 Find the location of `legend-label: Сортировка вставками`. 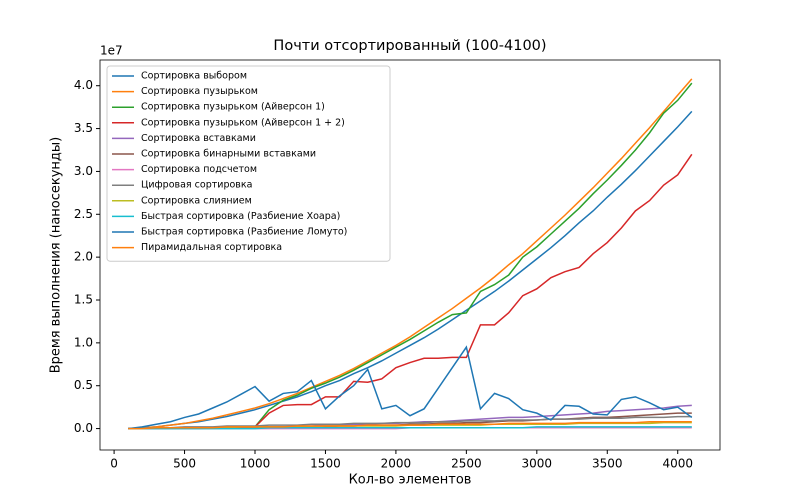

legend-label: Сортировка вставками is located at coordinates (198, 138).